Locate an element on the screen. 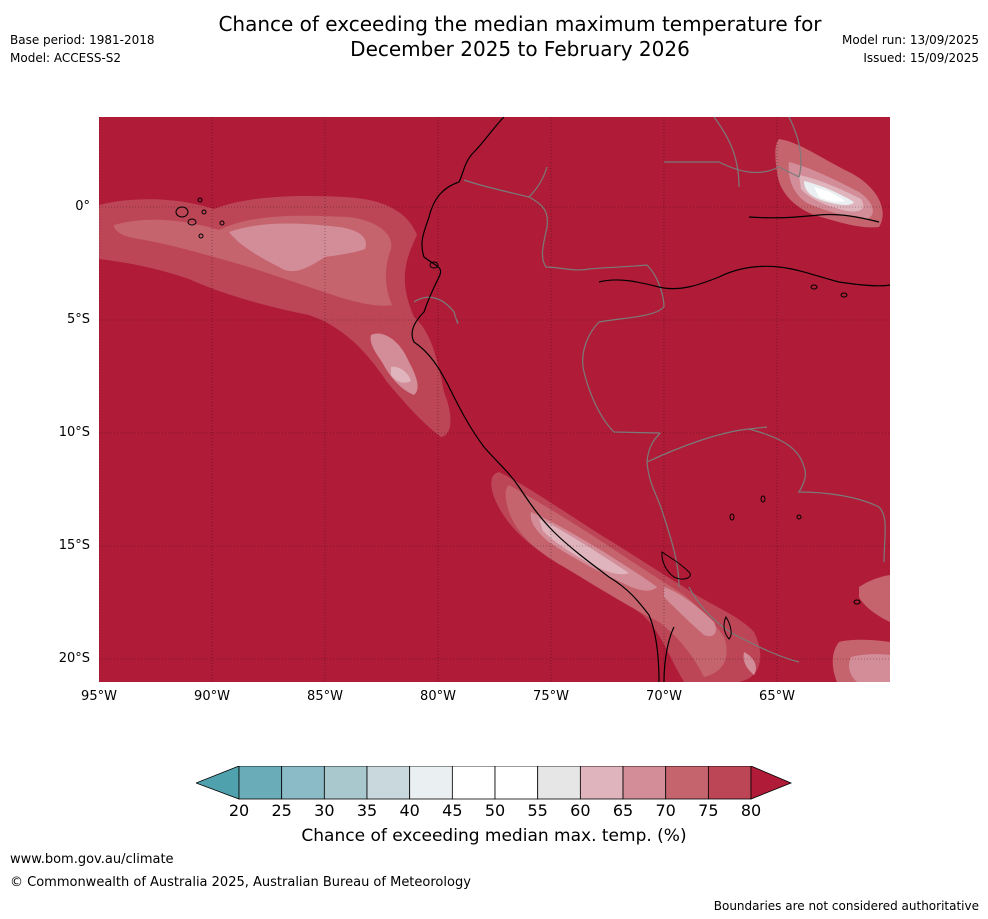 The height and width of the screenshot is (919, 988). model-text: Model: ACCESS-S2 is located at coordinates (66, 58).